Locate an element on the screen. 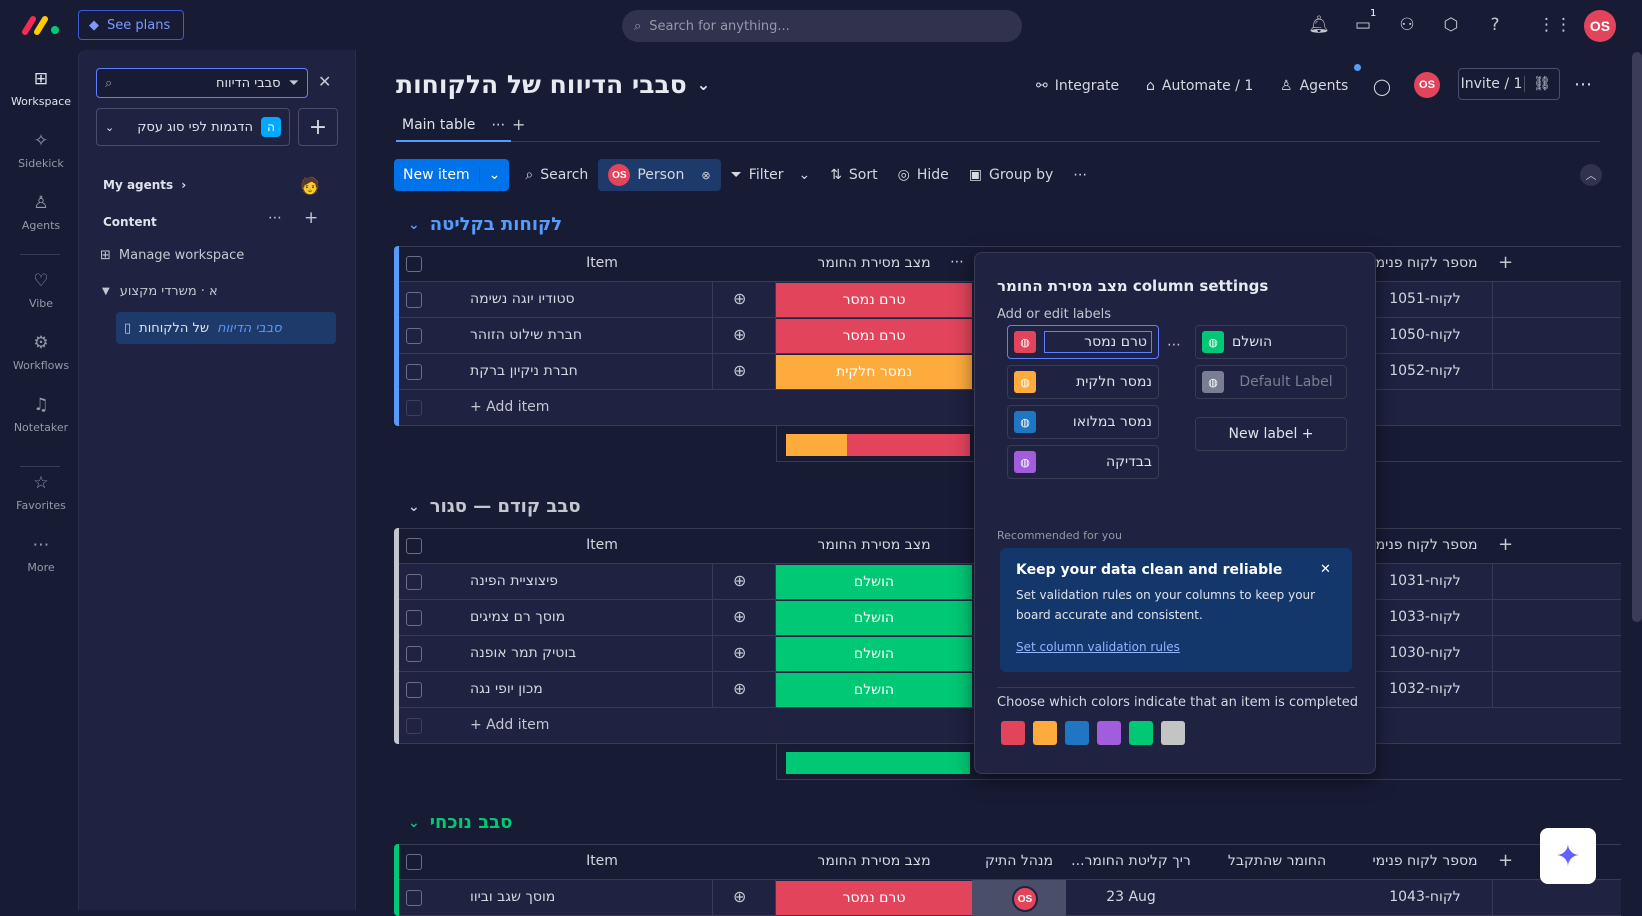 The width and height of the screenshot is (1642, 916). invite-button: Invite / 1 ⛓ is located at coordinates (1509, 84).